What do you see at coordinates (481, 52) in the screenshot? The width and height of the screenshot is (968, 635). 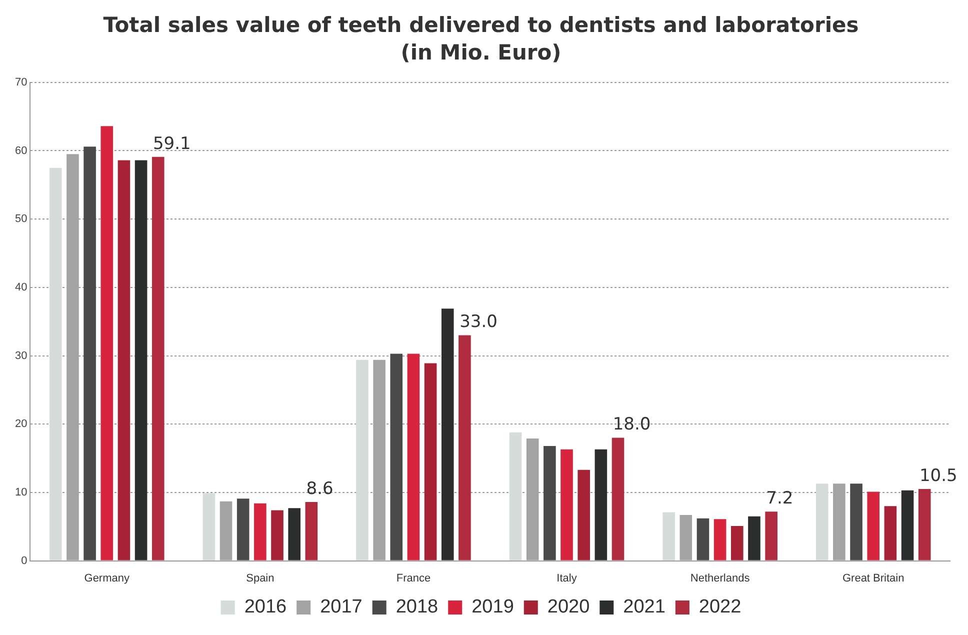 I see `chart-subtitle: (in Mio. Euro)` at bounding box center [481, 52].